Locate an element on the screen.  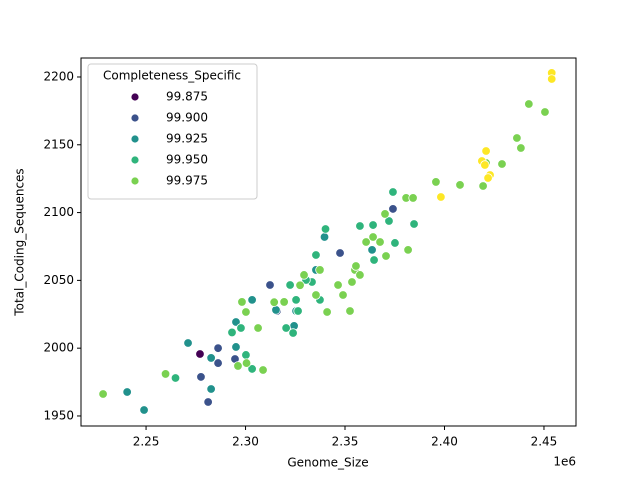
y-tick-label: 1950 is located at coordinates (58, 415).